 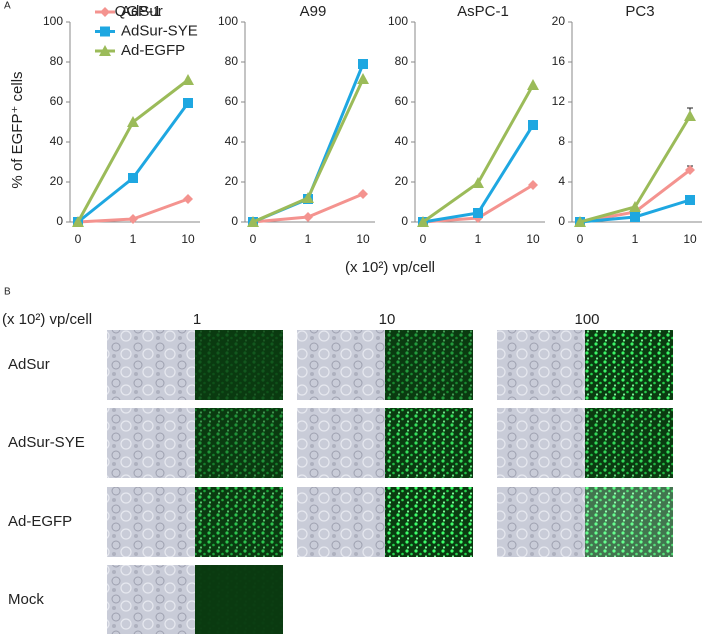 What do you see at coordinates (47, 319) in the screenshot?
I see `column-header-title: (x 10²) vp/cell` at bounding box center [47, 319].